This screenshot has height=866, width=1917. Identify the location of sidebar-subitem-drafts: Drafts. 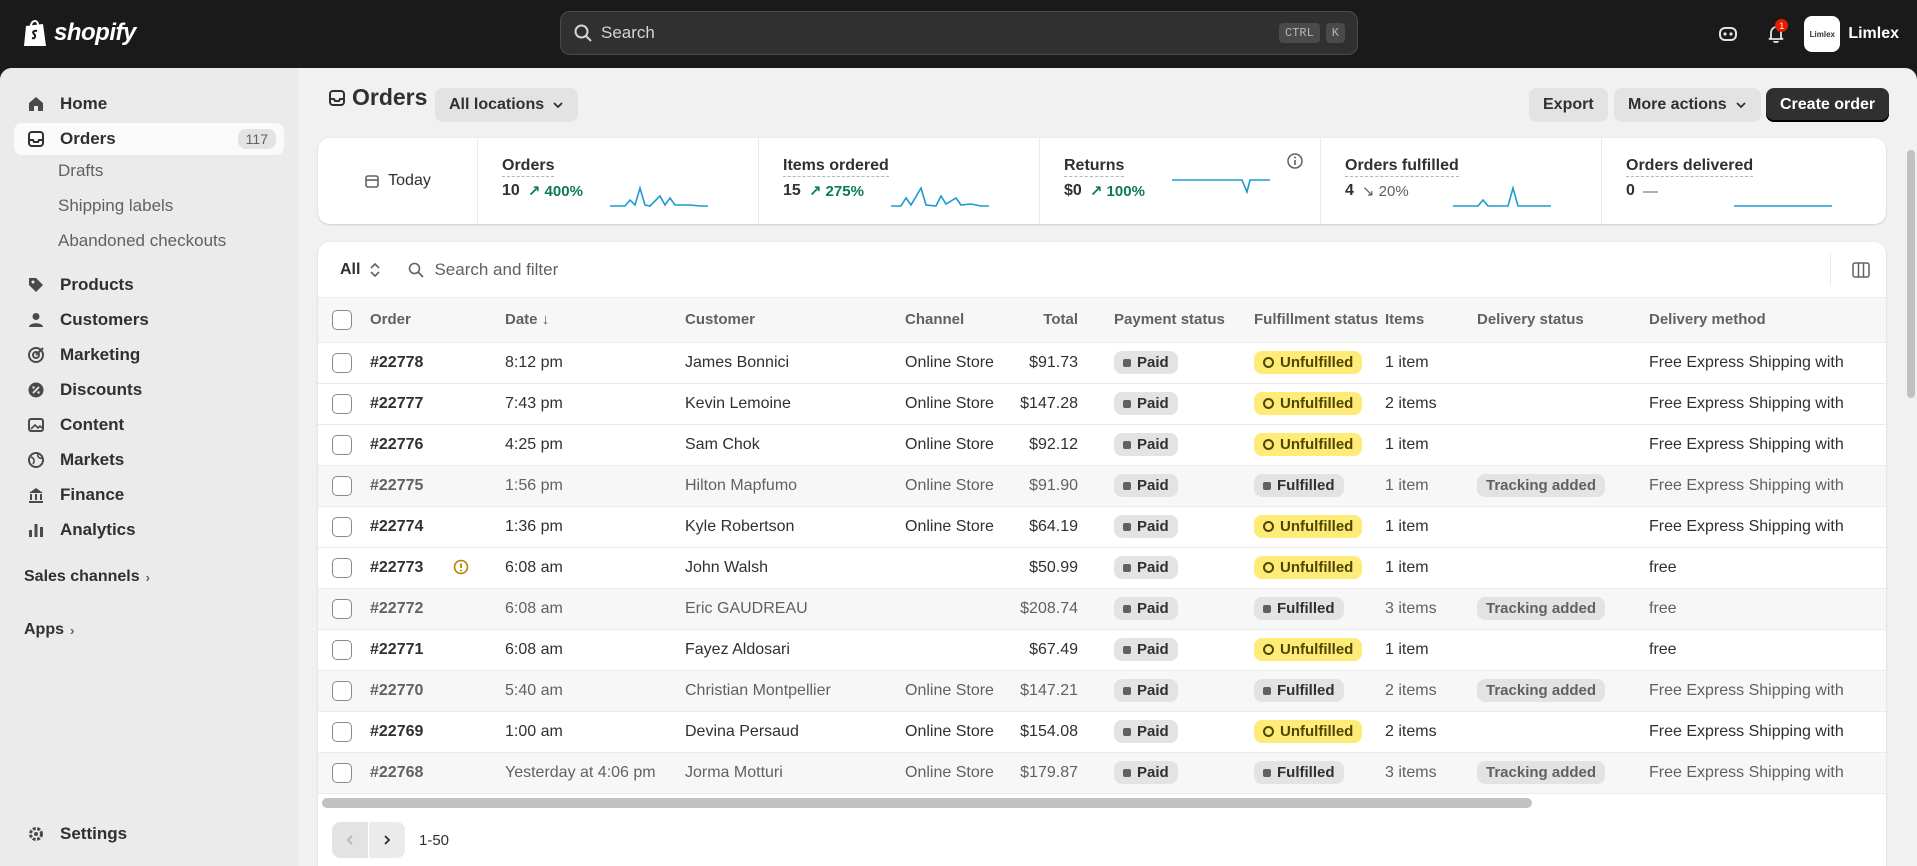
(81, 170).